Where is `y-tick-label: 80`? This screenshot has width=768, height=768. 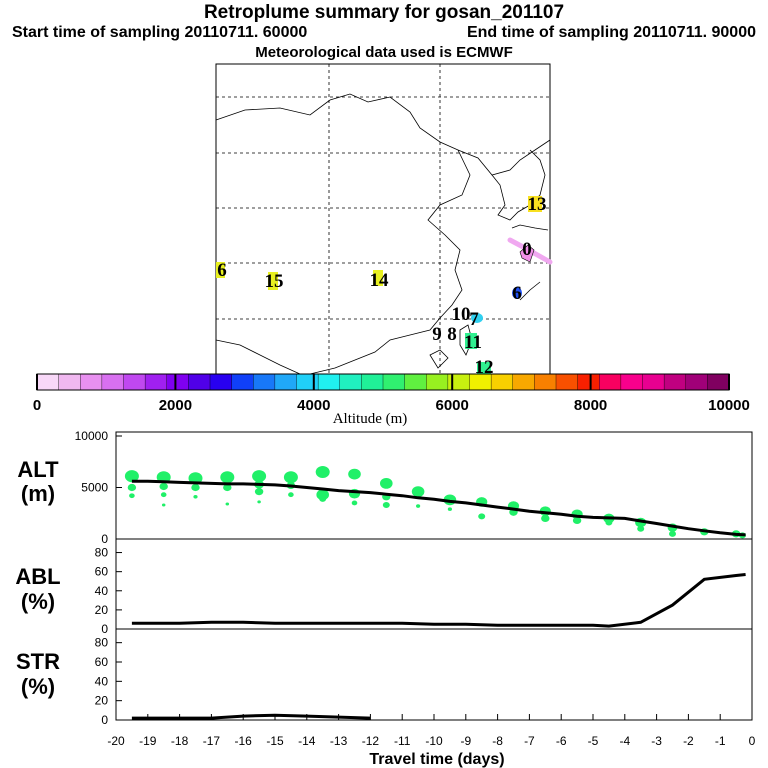 y-tick-label: 80 is located at coordinates (102, 553).